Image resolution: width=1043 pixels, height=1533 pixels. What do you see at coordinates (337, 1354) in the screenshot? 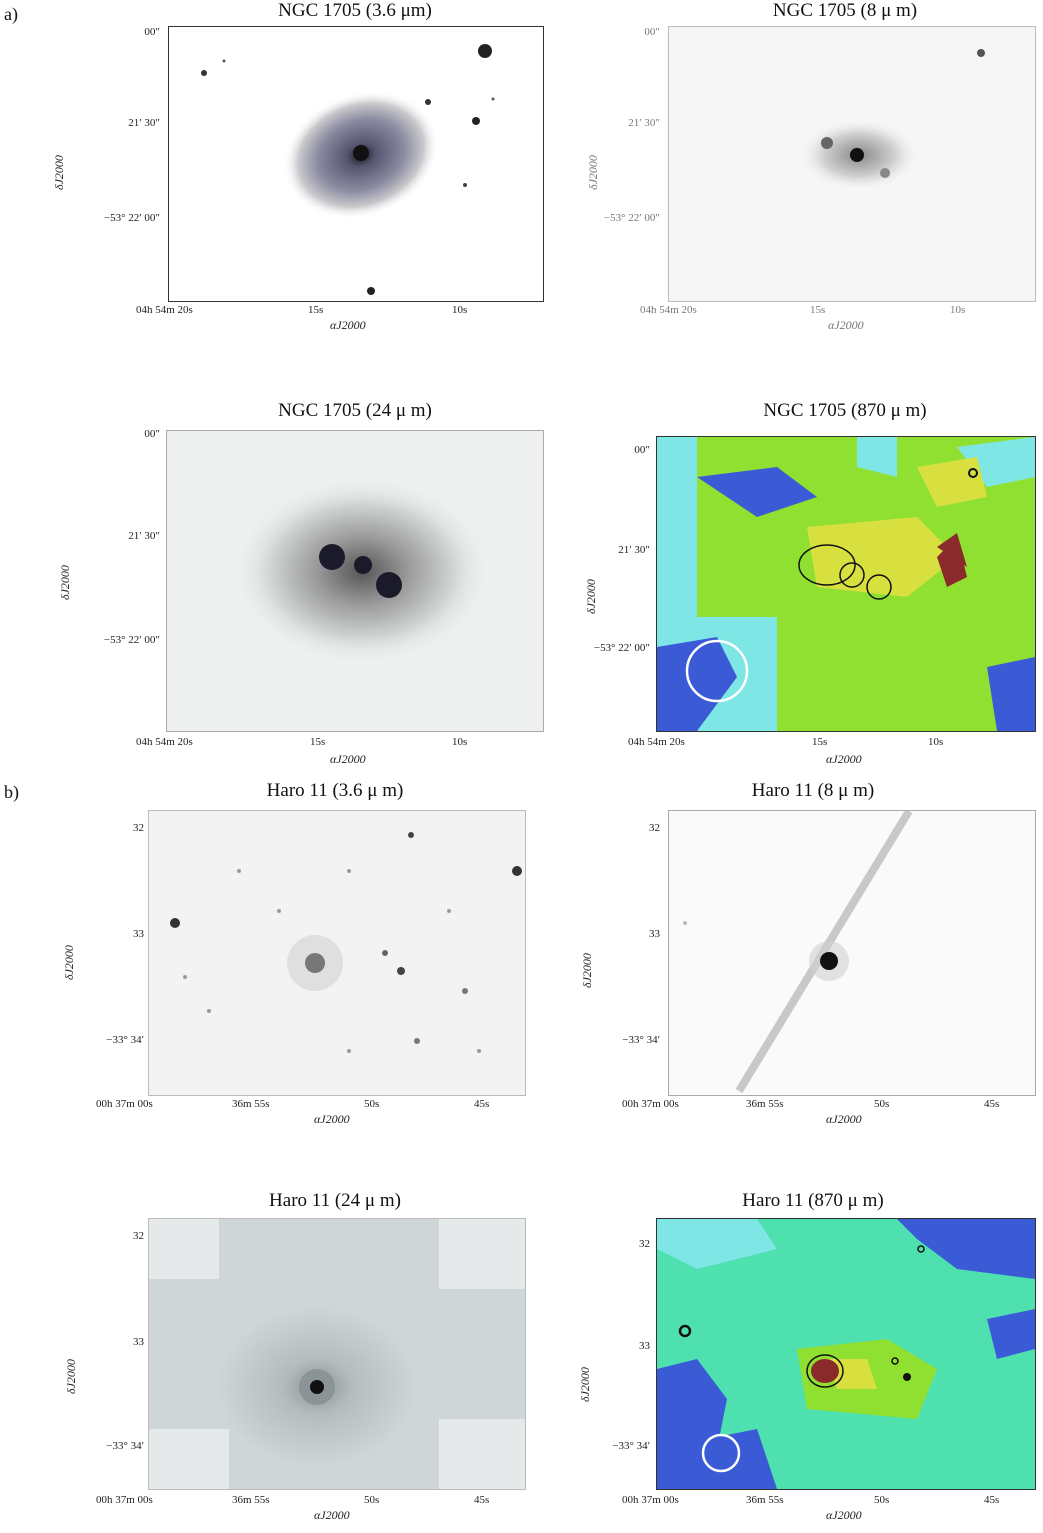
I see `image-haro11-24um` at bounding box center [337, 1354].